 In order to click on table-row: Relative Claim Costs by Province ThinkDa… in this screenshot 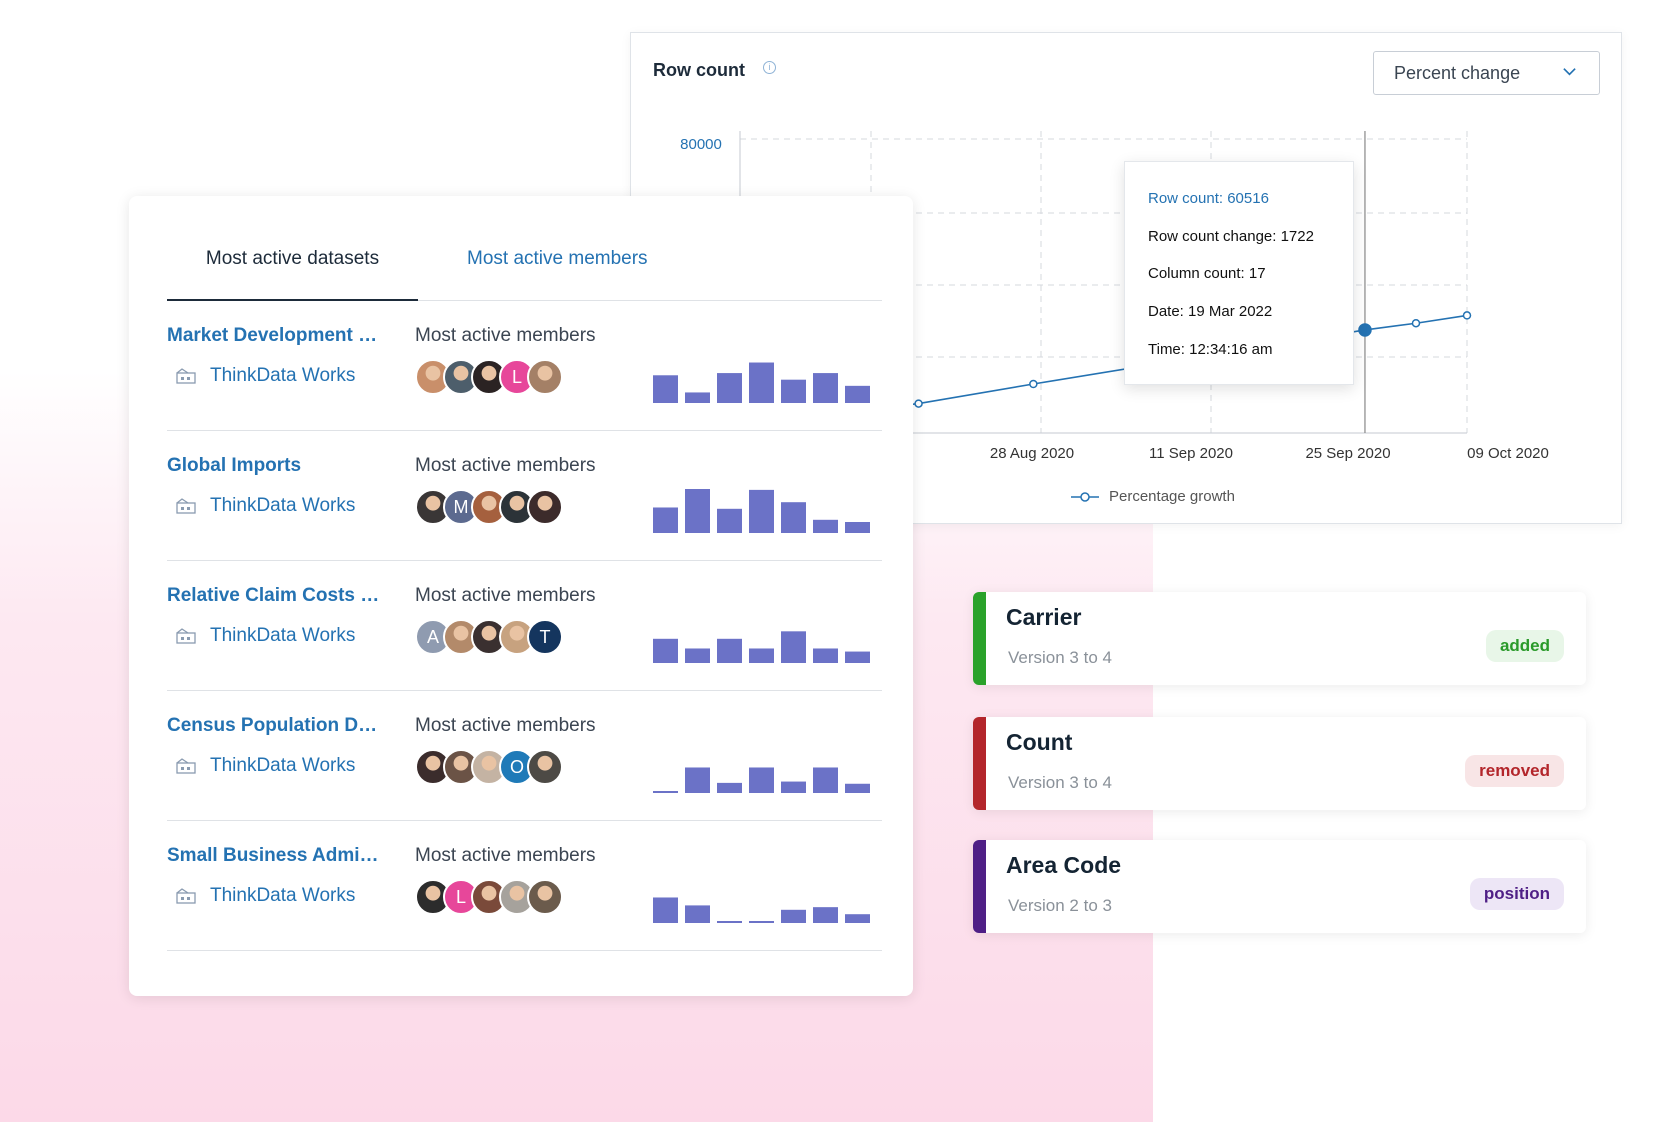, I will do `click(524, 626)`.